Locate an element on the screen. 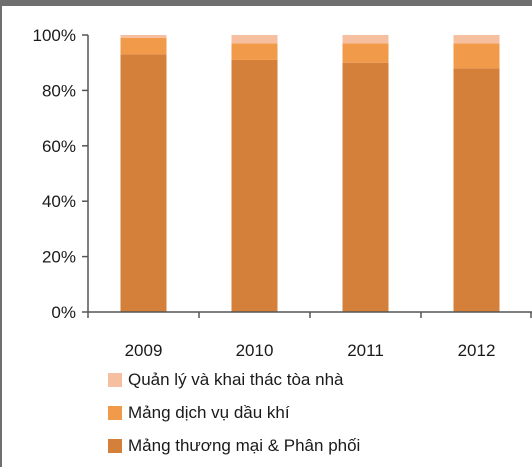  legend-swatch-oil-gas-services is located at coordinates (115, 413).